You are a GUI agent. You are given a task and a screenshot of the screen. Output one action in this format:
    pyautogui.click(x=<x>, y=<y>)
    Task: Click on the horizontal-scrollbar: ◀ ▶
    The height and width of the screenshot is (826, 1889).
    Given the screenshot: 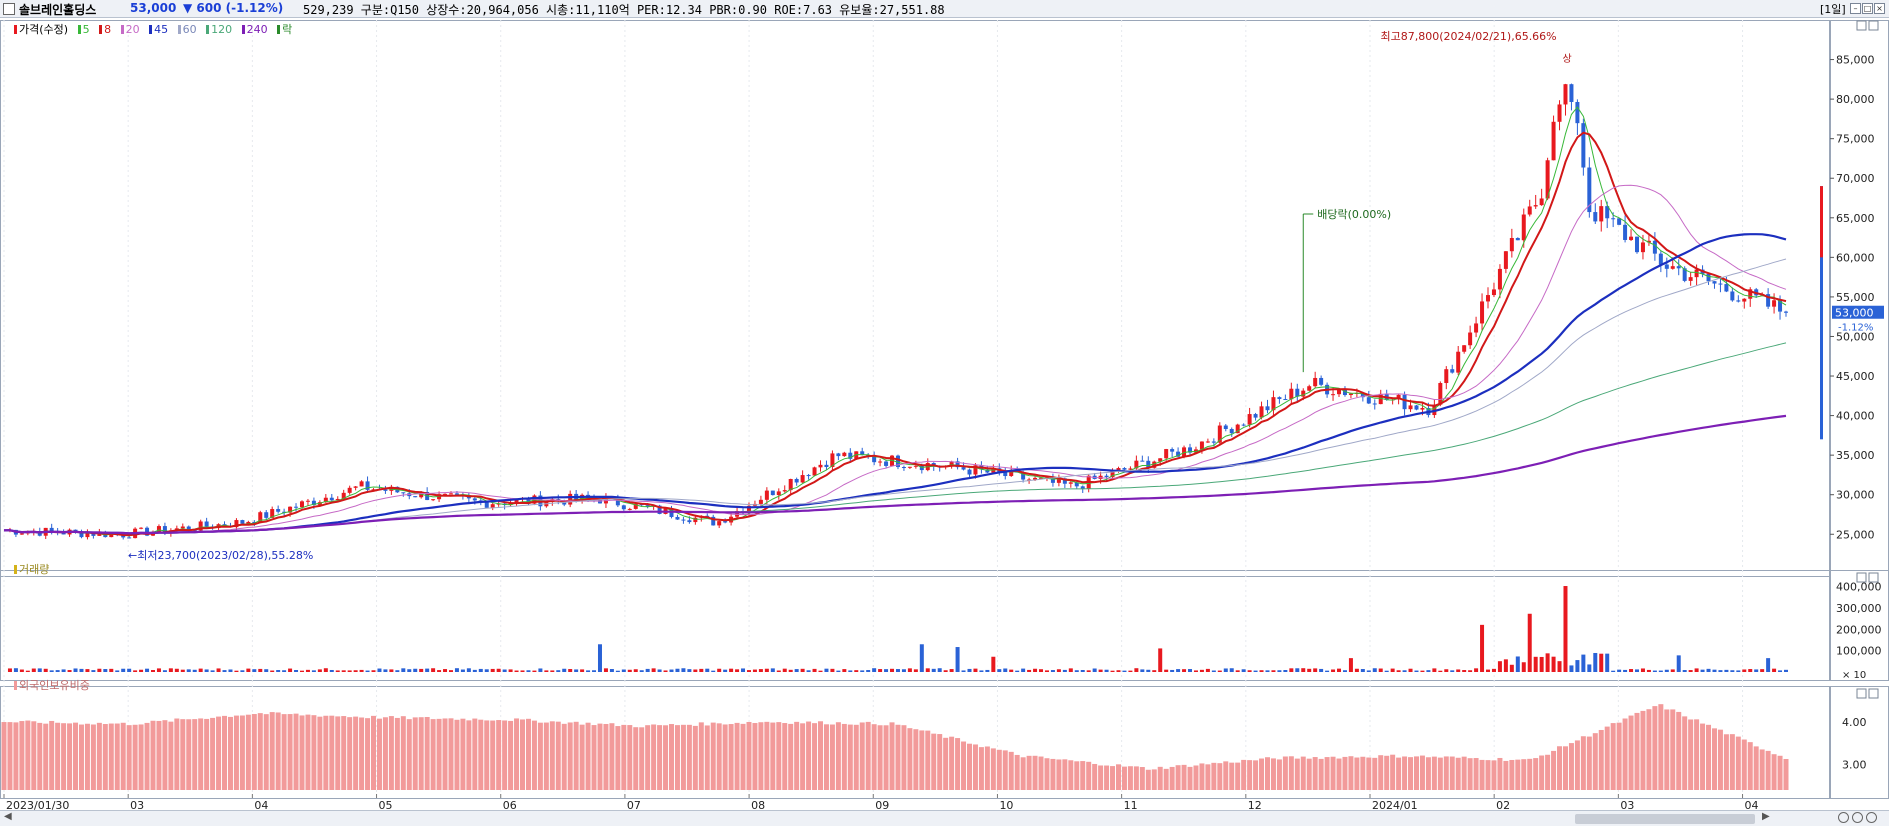 What is the action you would take?
    pyautogui.click(x=944, y=818)
    